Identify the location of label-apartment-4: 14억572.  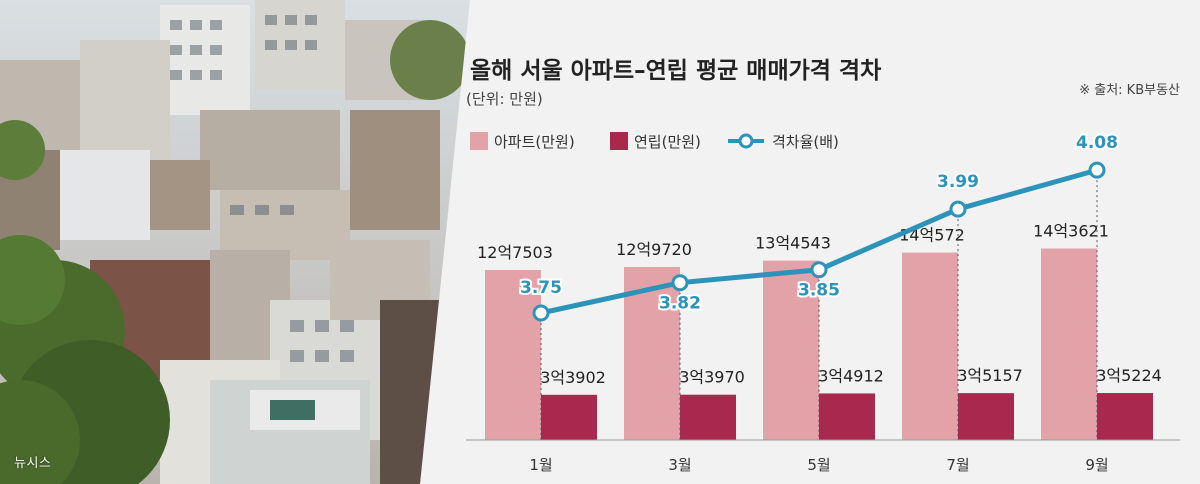
(932, 235).